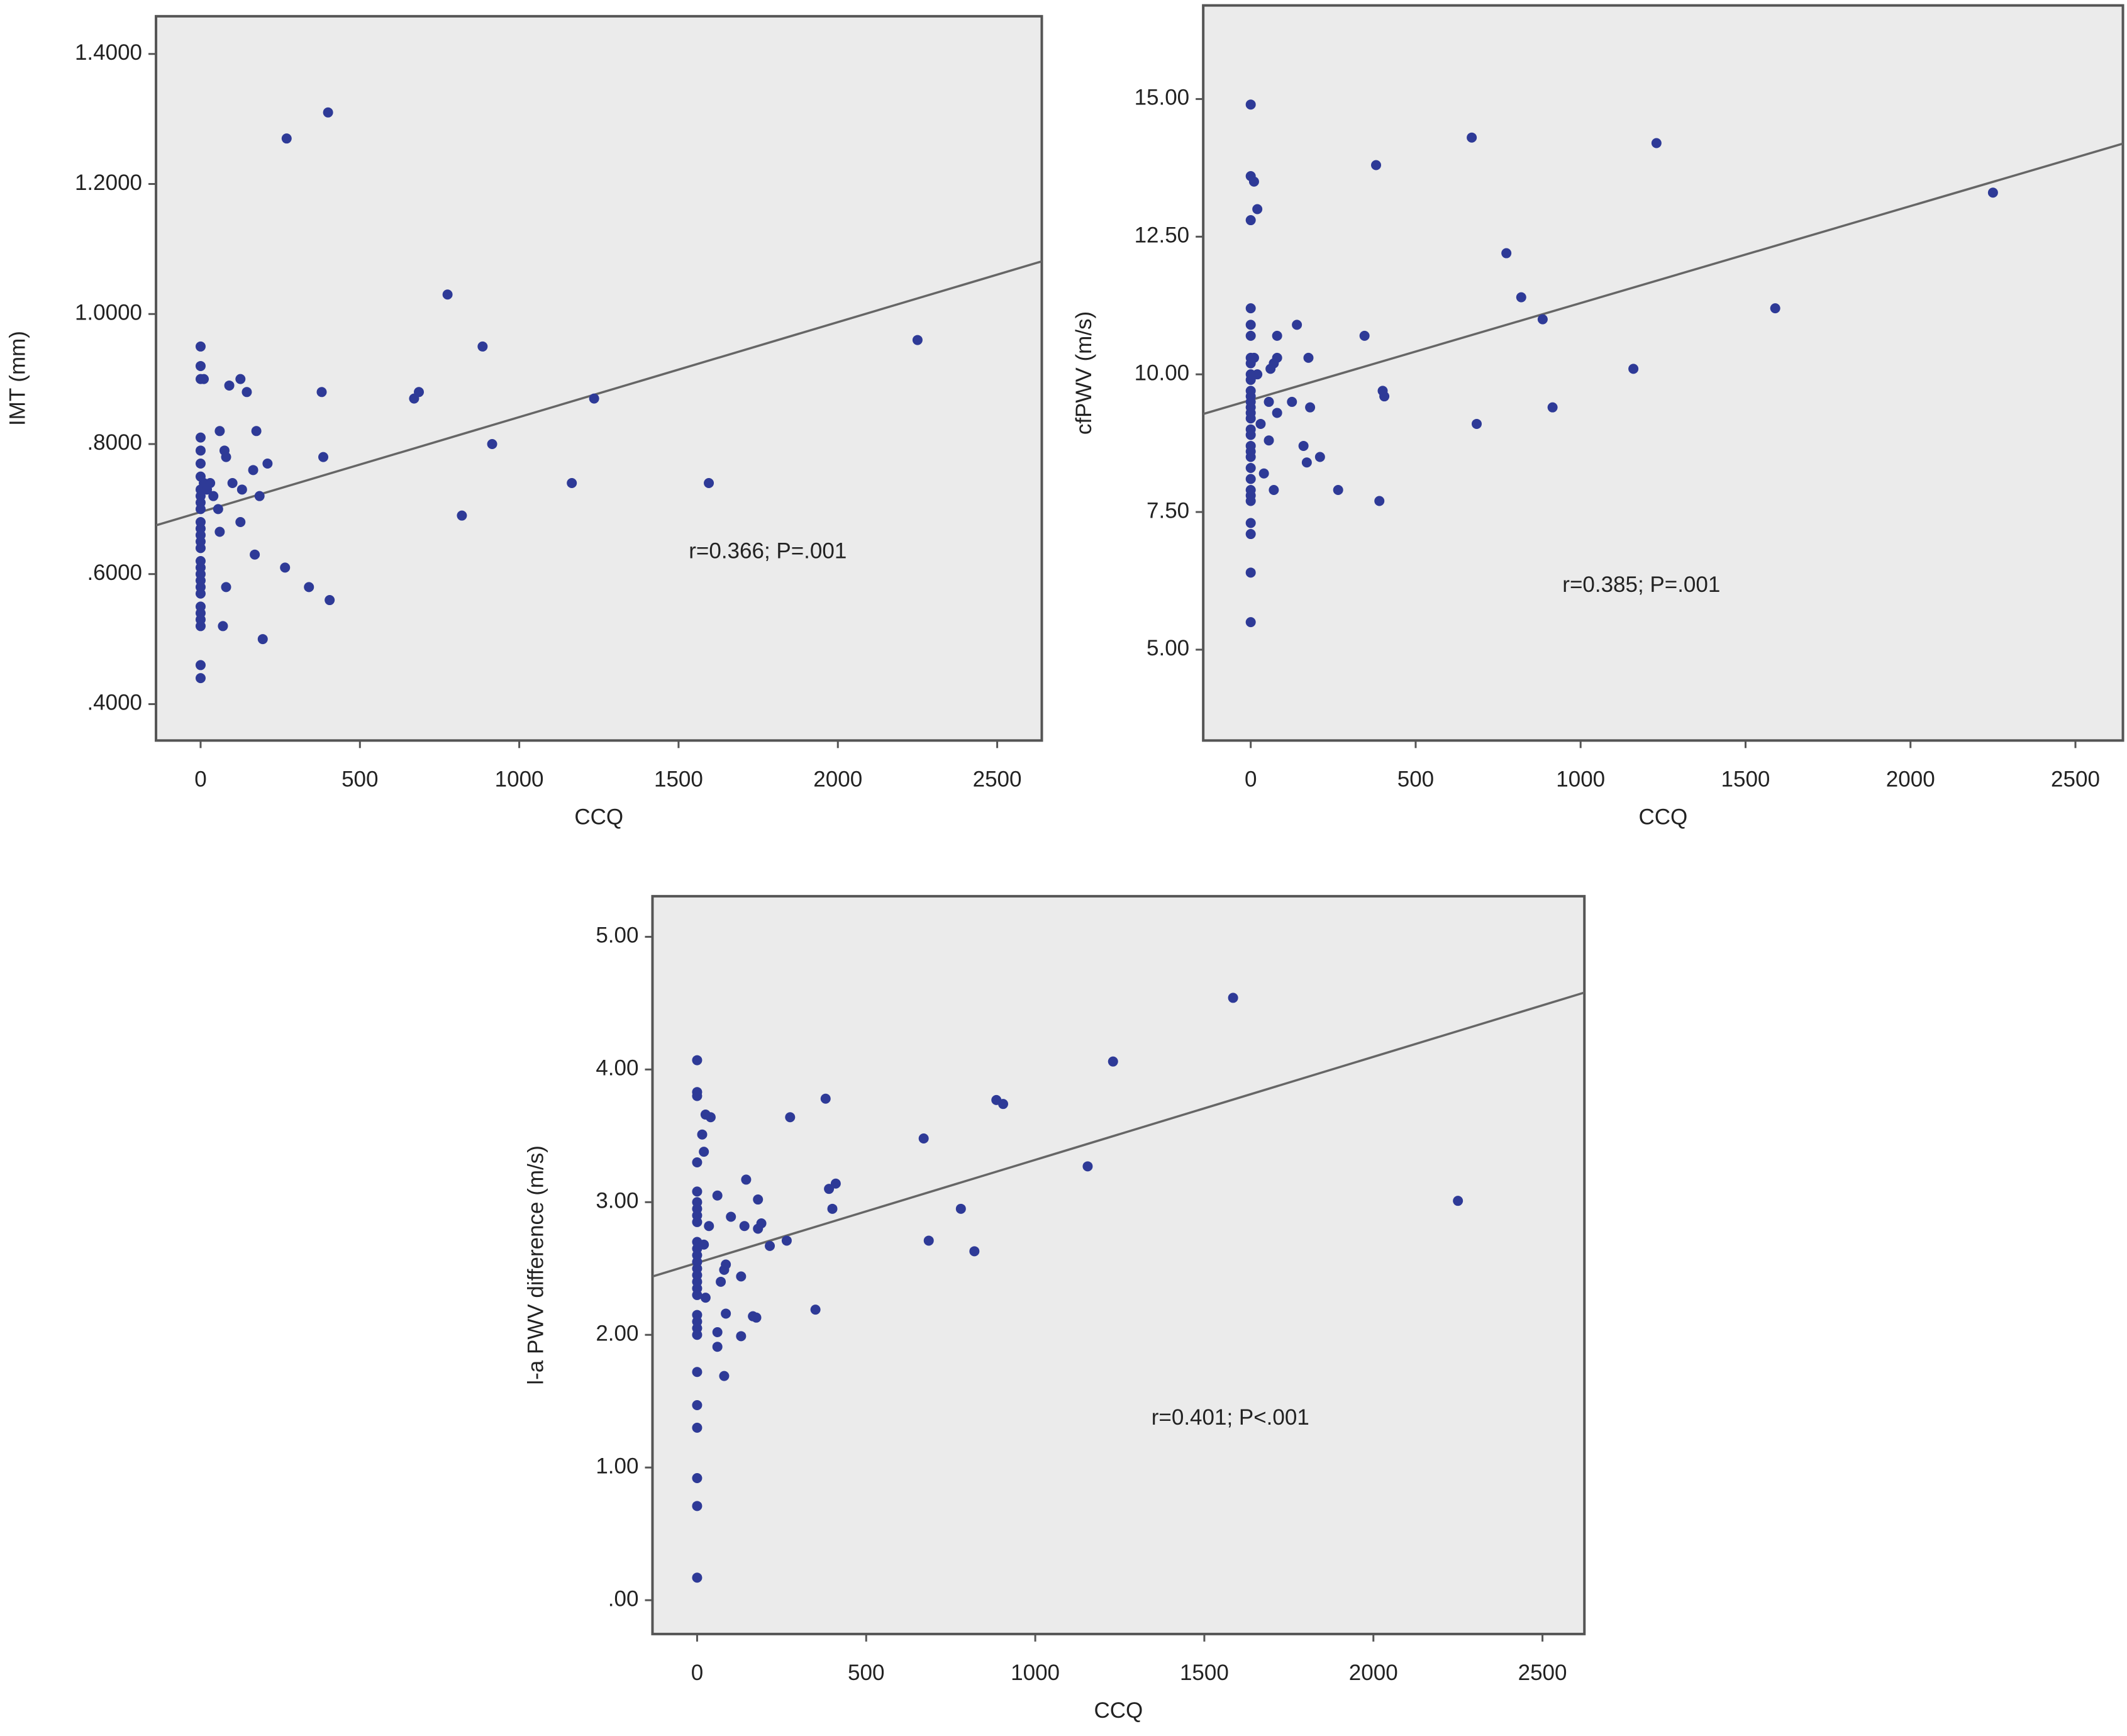 The image size is (2127, 1736). What do you see at coordinates (1542, 1673) in the screenshot?
I see `x-tick-label: 2500` at bounding box center [1542, 1673].